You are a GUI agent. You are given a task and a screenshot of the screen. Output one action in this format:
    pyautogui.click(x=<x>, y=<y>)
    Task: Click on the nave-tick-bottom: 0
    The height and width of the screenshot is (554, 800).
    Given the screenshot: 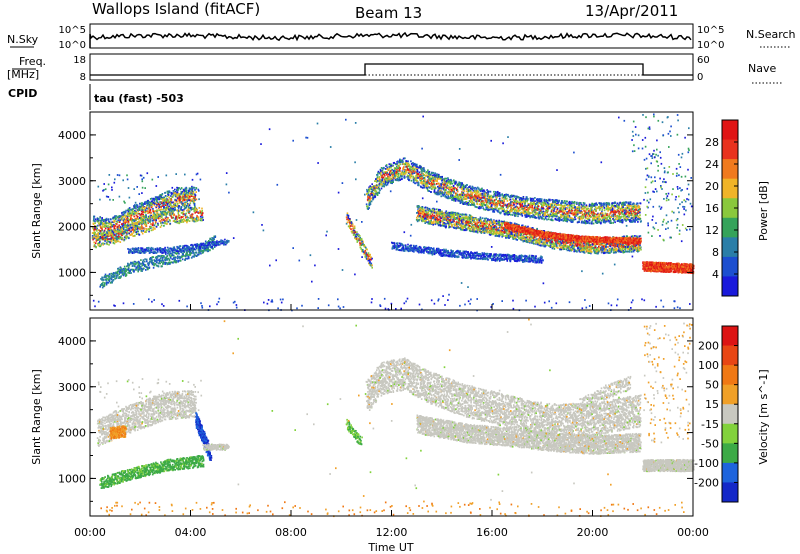 What is the action you would take?
    pyautogui.click(x=700, y=77)
    